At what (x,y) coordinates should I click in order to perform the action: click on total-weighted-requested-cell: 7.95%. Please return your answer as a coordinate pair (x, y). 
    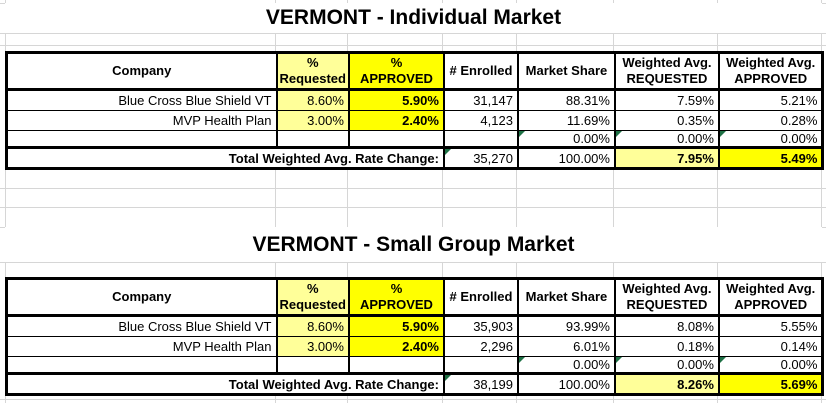
    Looking at the image, I should click on (666, 157).